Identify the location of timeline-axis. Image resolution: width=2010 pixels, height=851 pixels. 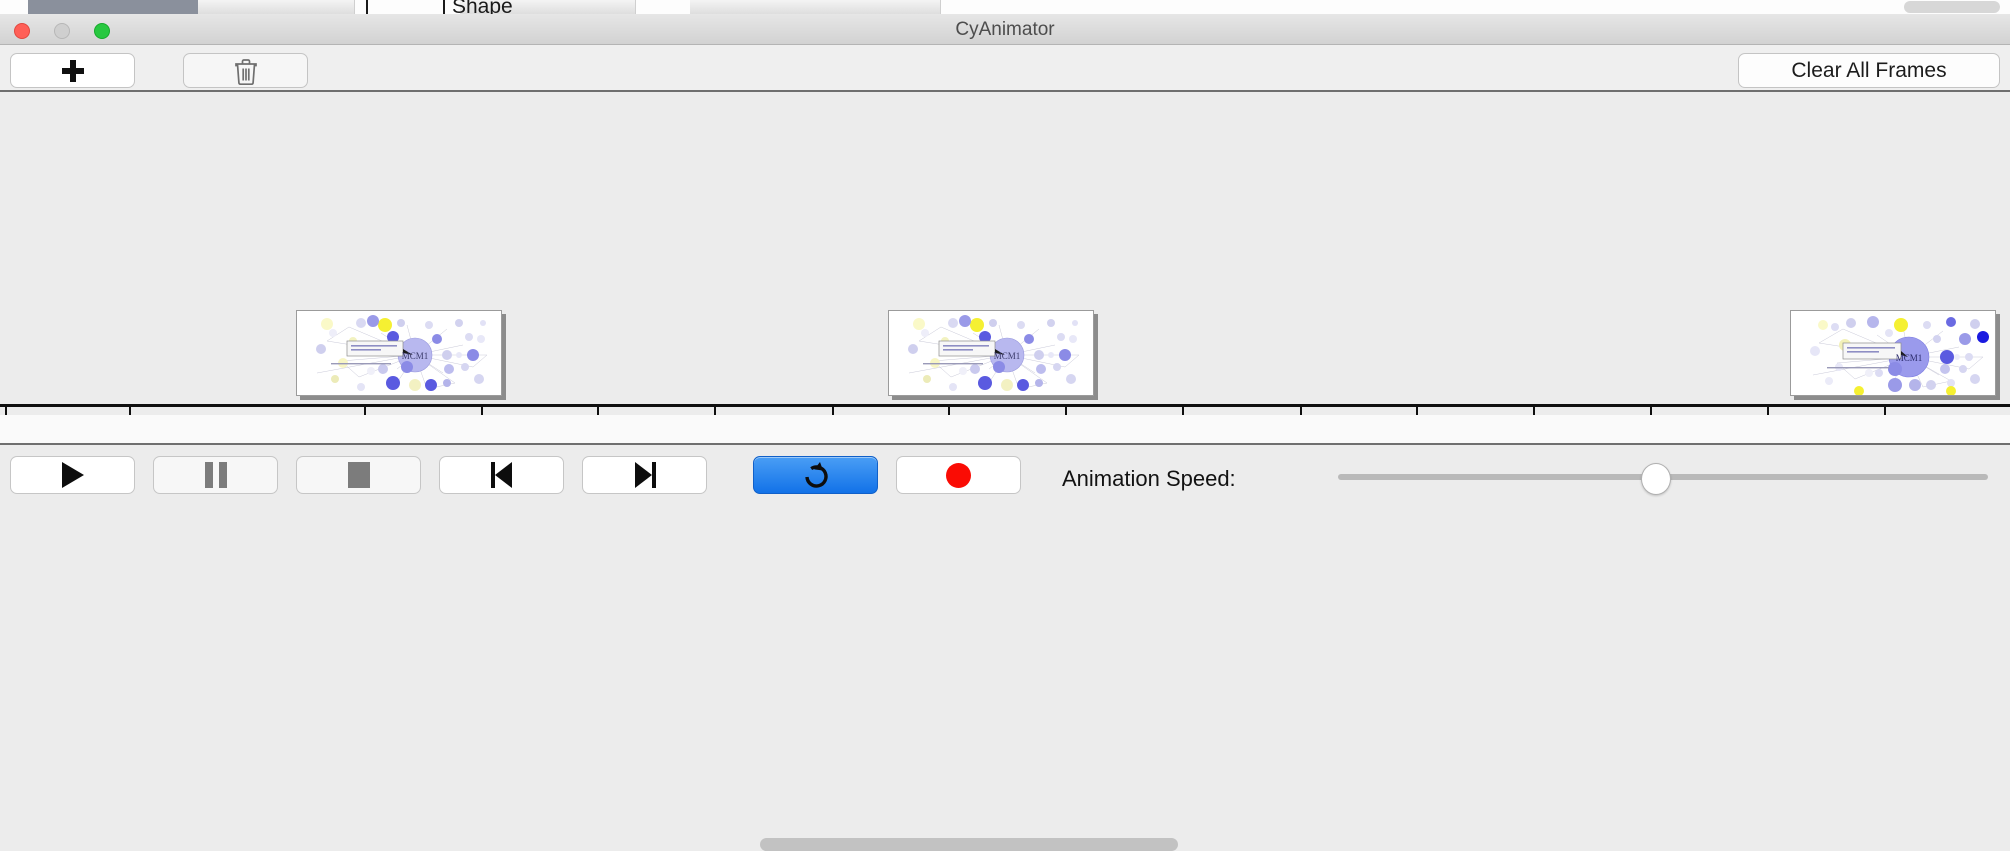
(1005, 405).